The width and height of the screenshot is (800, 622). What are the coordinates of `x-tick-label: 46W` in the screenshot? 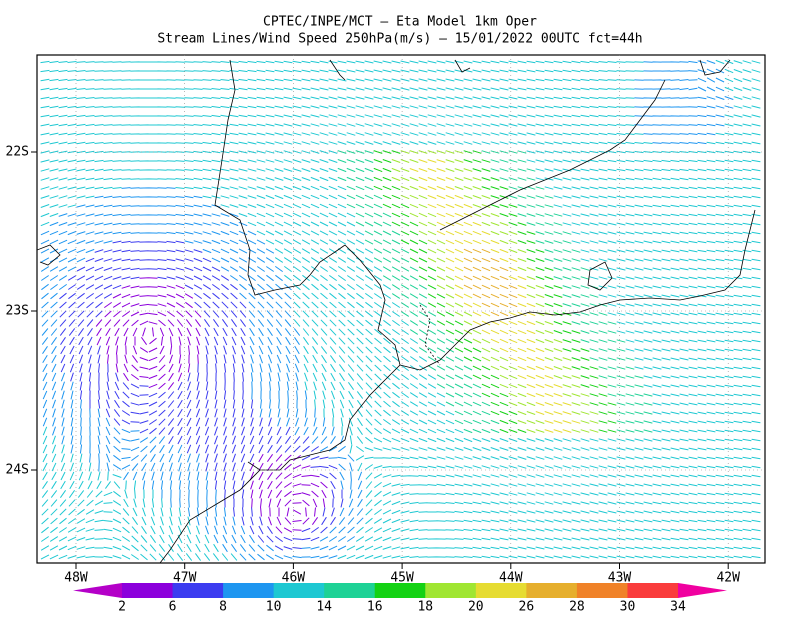 It's located at (294, 578).